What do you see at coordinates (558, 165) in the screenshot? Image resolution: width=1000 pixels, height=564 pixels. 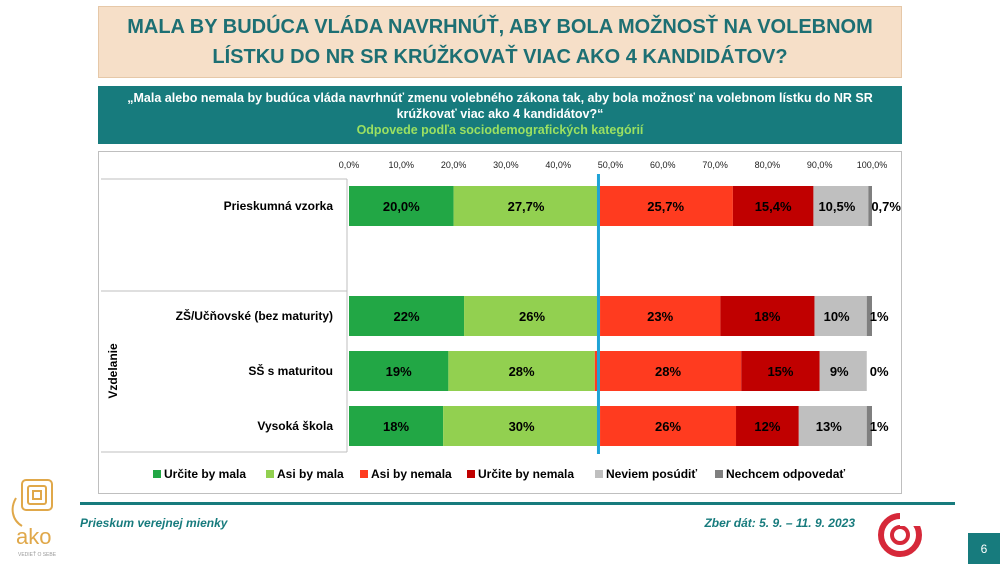 I see `x-tick-label: 40,0%` at bounding box center [558, 165].